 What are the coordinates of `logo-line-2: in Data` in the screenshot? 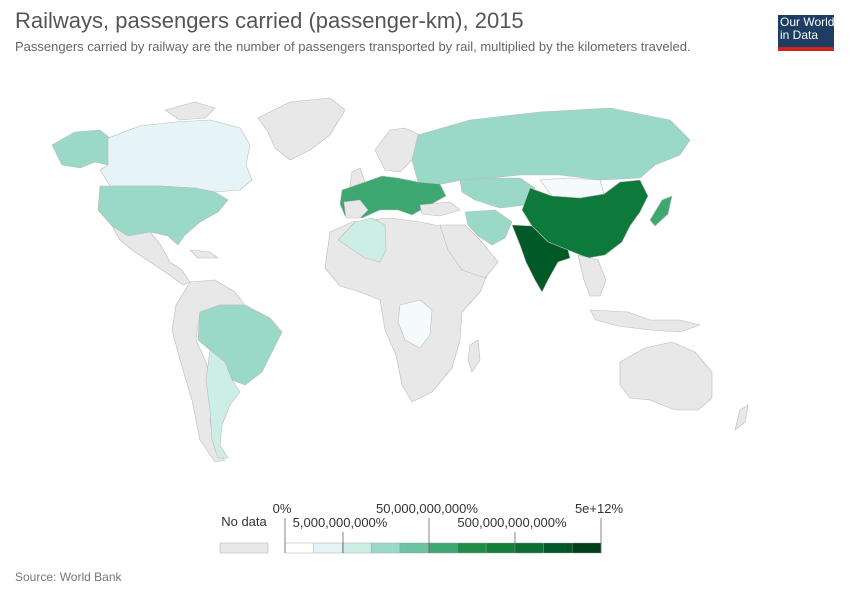 It's located at (799, 35).